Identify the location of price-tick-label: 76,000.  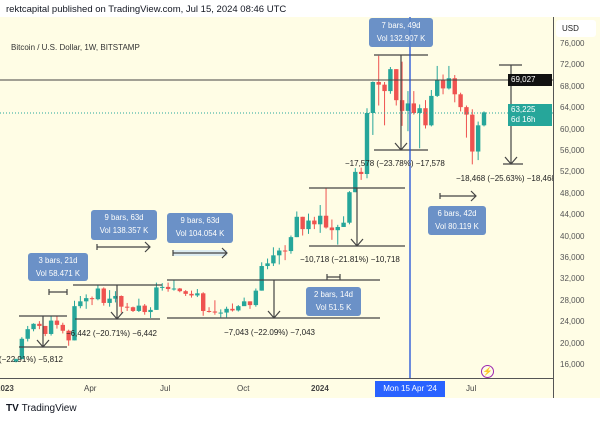
(572, 43).